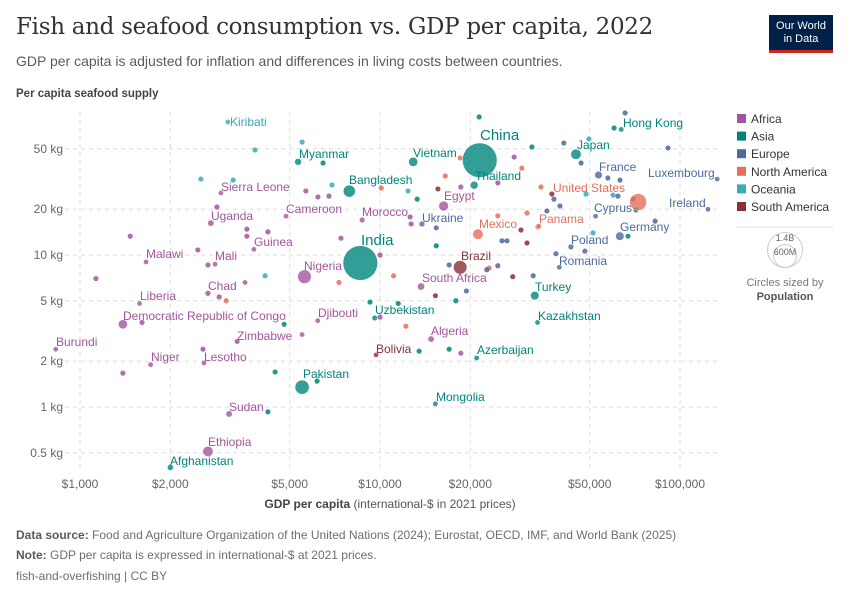 The height and width of the screenshot is (600, 850). I want to click on data-point-turkey, so click(535, 296).